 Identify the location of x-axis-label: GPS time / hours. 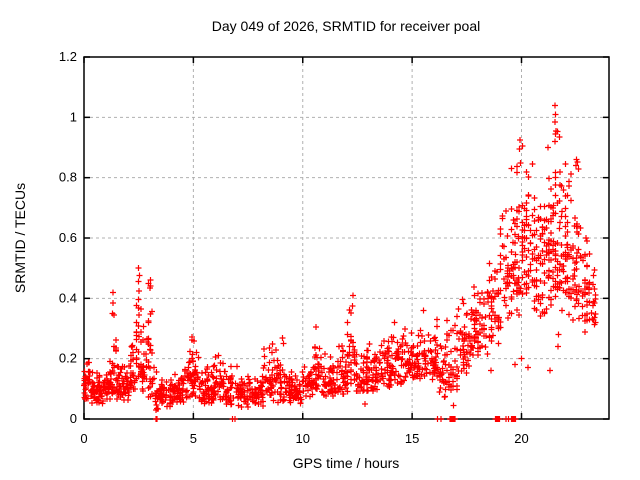
(346, 463).